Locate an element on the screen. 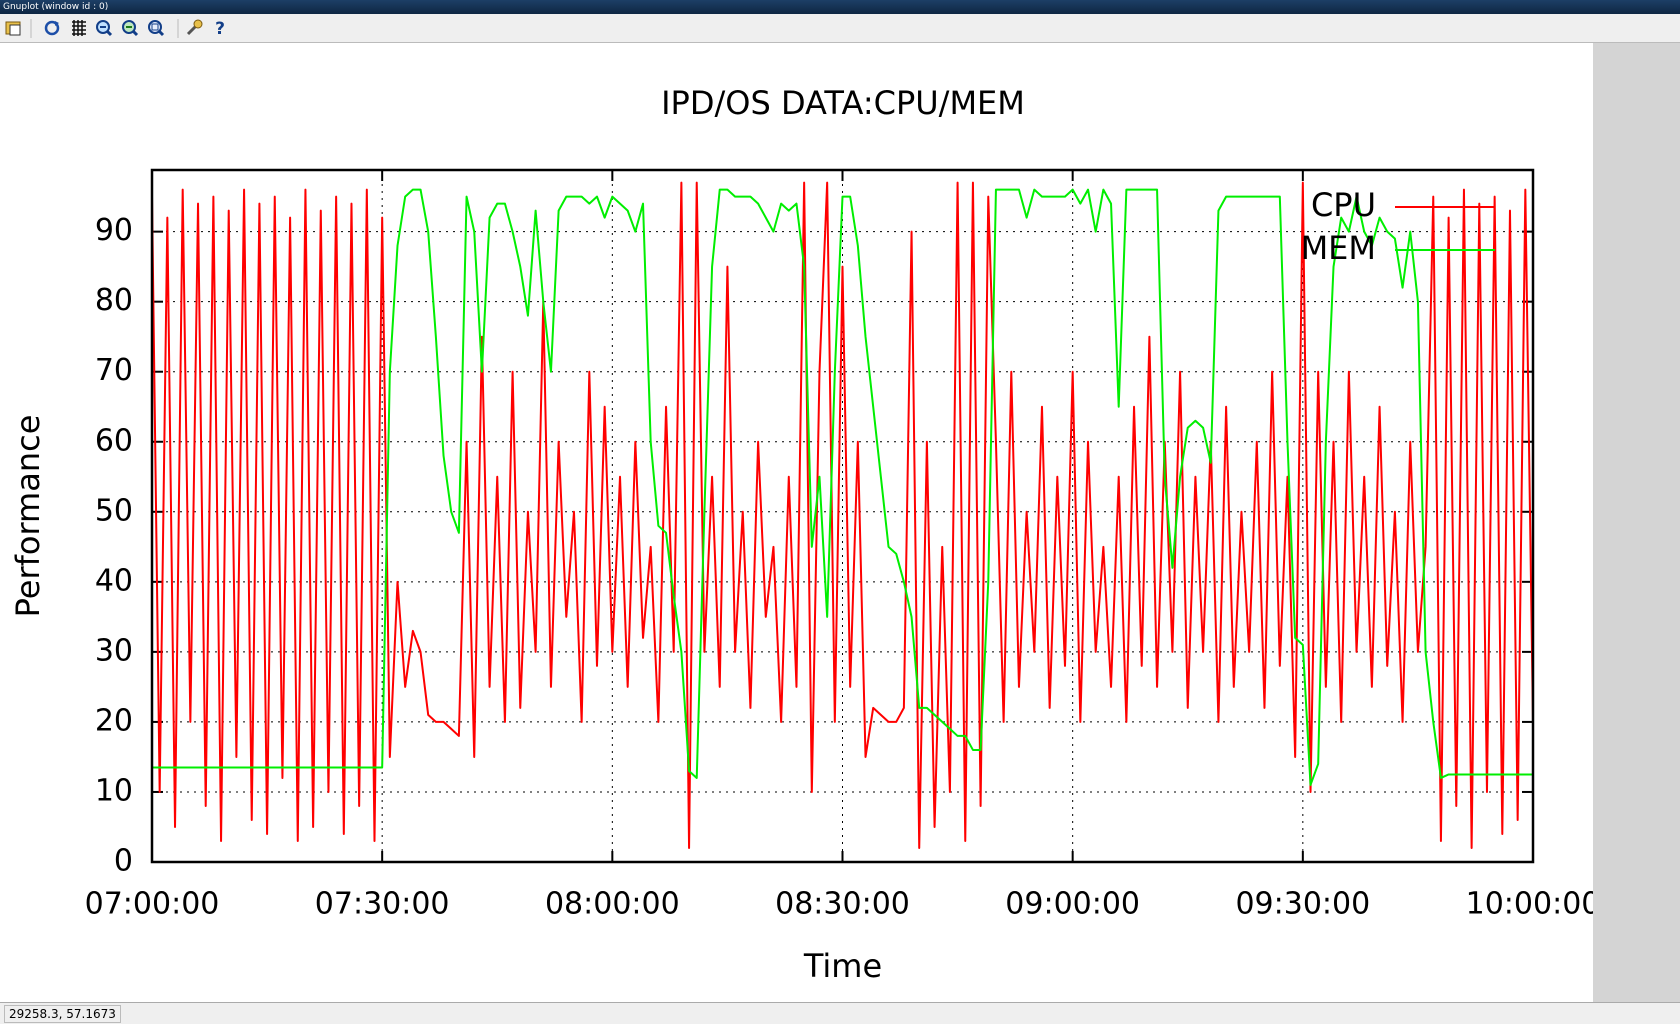 The width and height of the screenshot is (1680, 1024). zoom-prev-button is located at coordinates (104, 28).